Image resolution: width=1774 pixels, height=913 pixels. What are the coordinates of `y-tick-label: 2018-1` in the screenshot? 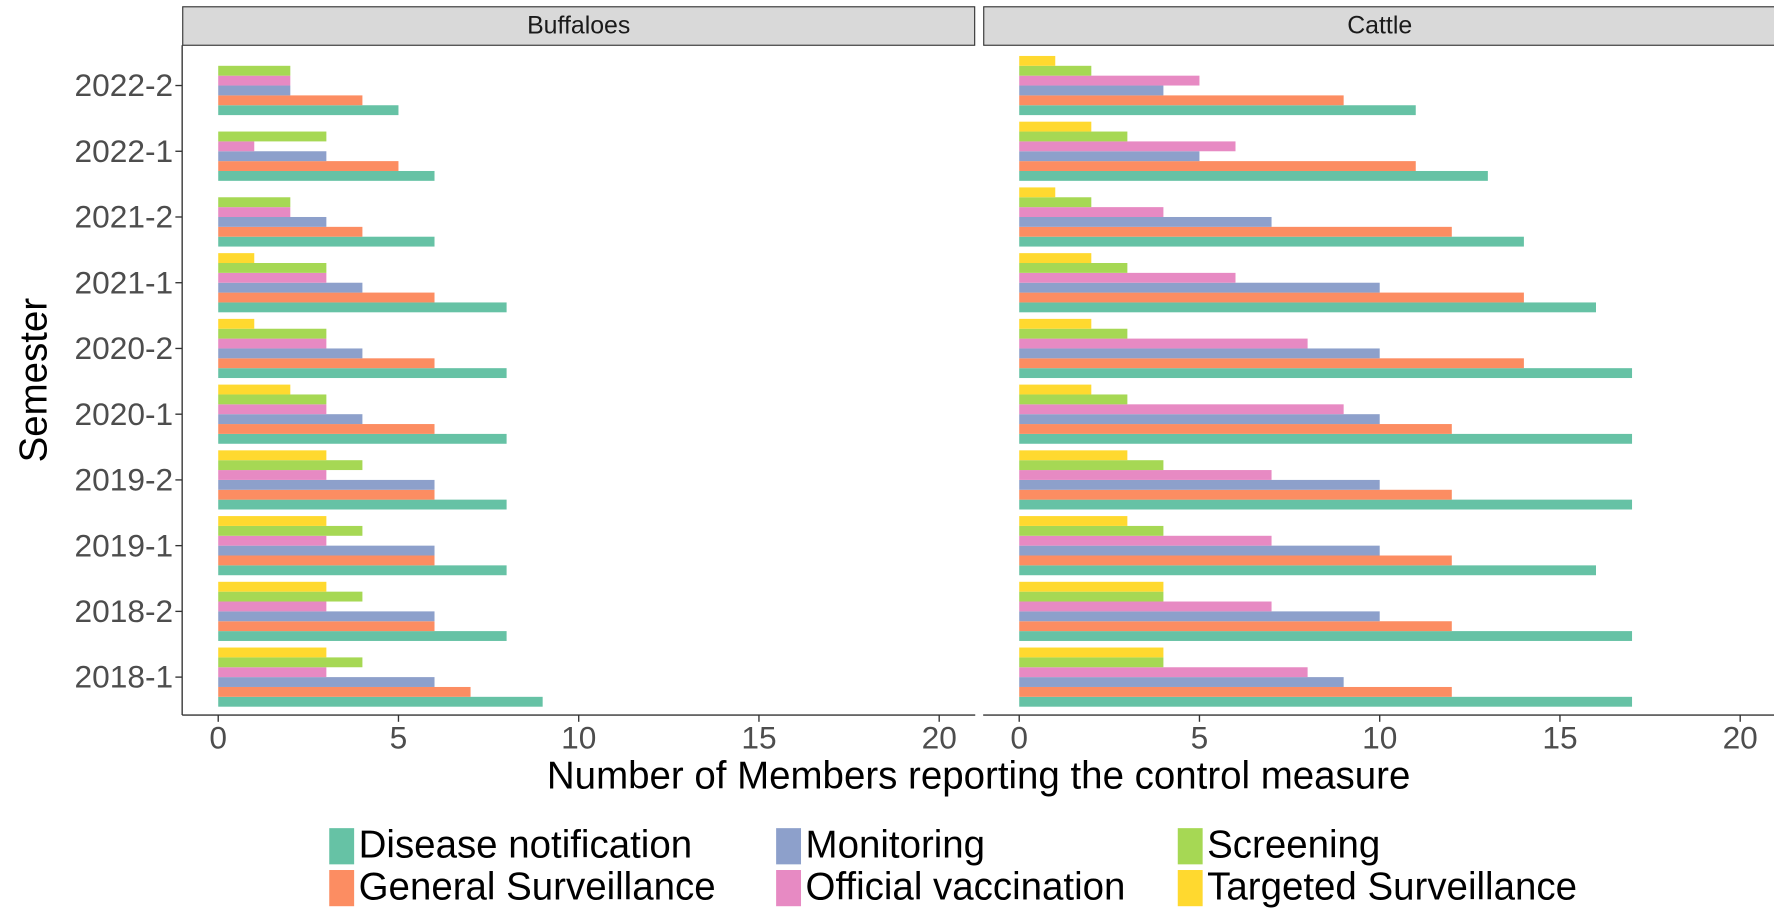 It's located at (124, 677).